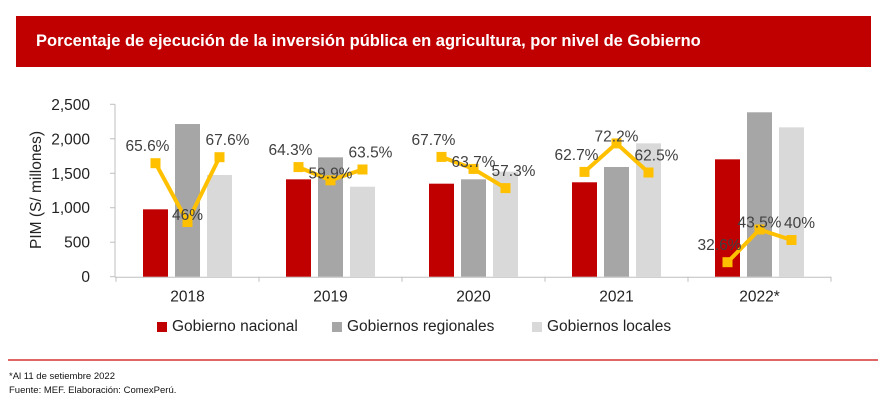 The image size is (885, 405). Describe the element at coordinates (235, 326) in the screenshot. I see `legend-label: Gobierno nacional` at that location.